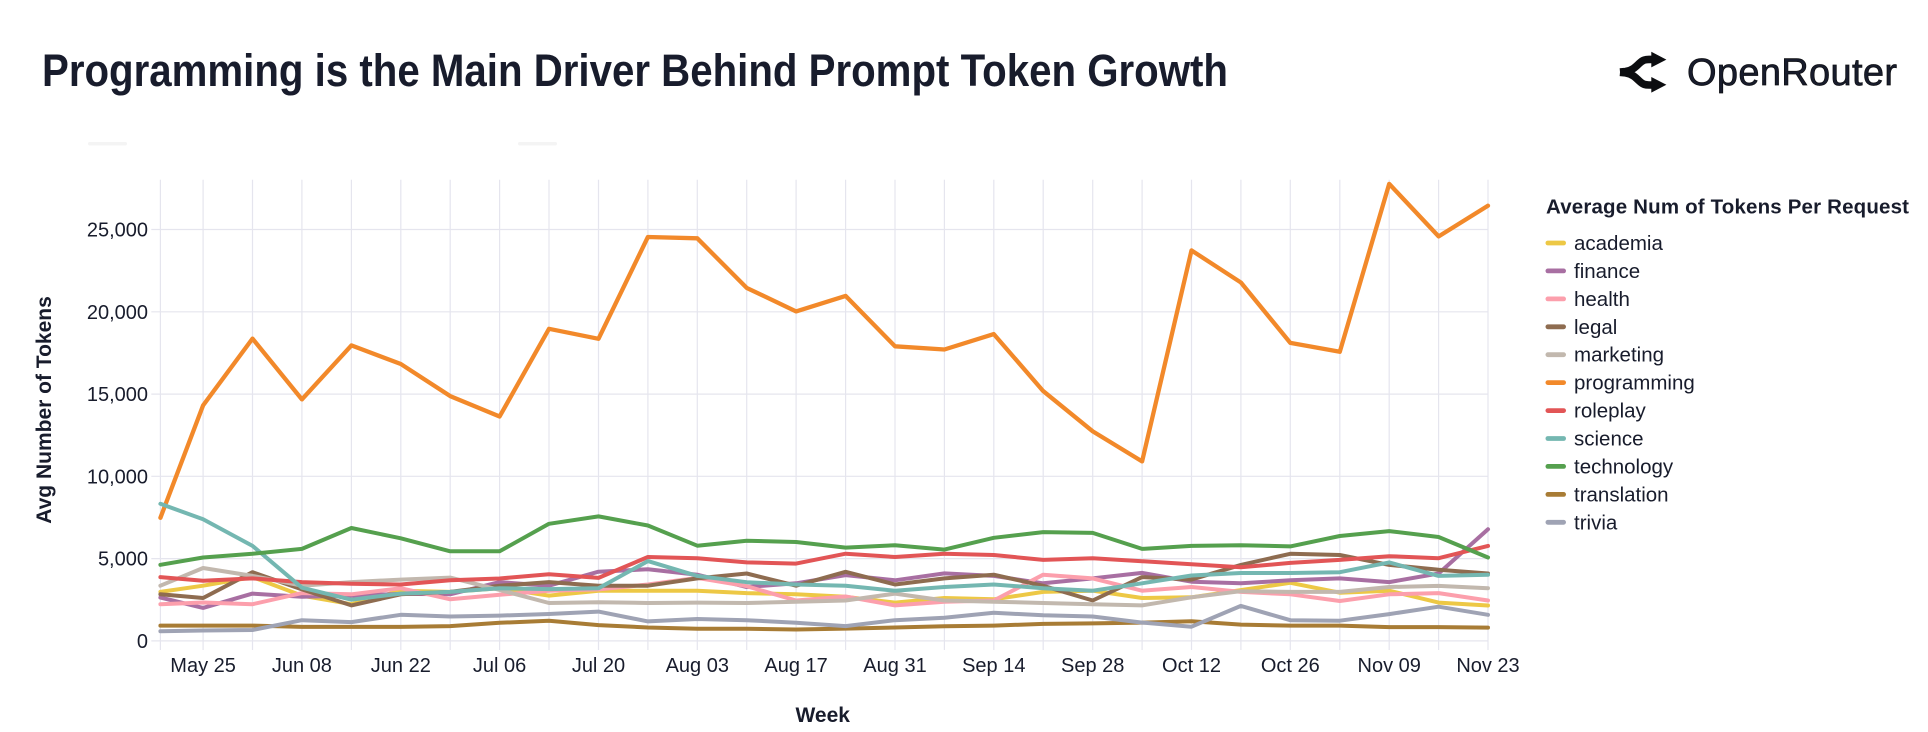  Describe the element at coordinates (302, 666) in the screenshot. I see `svg-text: Jun 08` at that location.